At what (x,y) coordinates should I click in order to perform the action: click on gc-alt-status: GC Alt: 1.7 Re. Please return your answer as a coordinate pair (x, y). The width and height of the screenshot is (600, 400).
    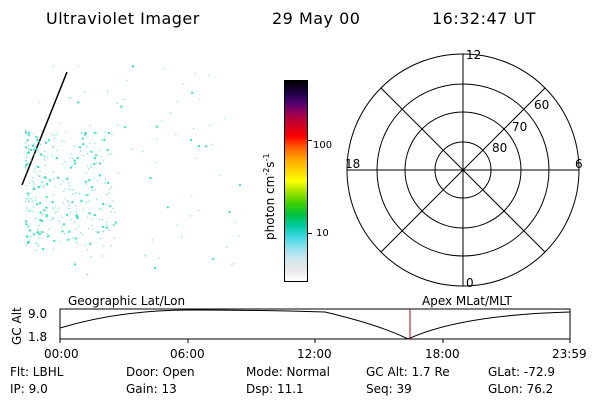
    Looking at the image, I should click on (408, 372).